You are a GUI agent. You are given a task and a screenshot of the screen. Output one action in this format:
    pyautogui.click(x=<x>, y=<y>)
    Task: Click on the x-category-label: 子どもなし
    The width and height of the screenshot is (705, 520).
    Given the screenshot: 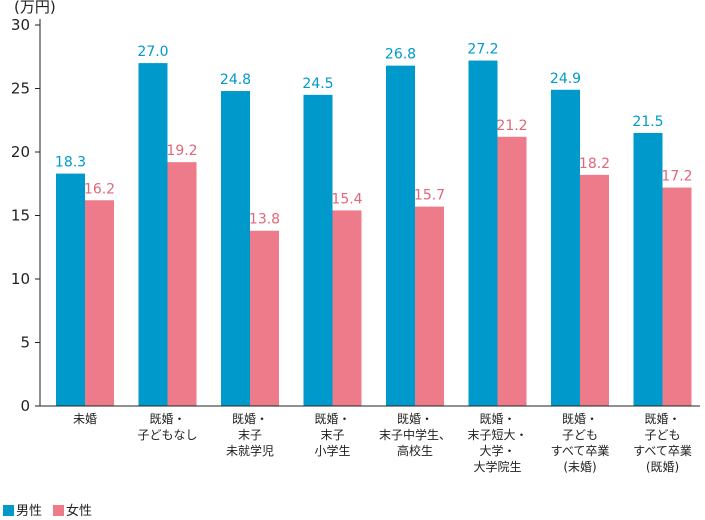 What is the action you would take?
    pyautogui.click(x=167, y=435)
    